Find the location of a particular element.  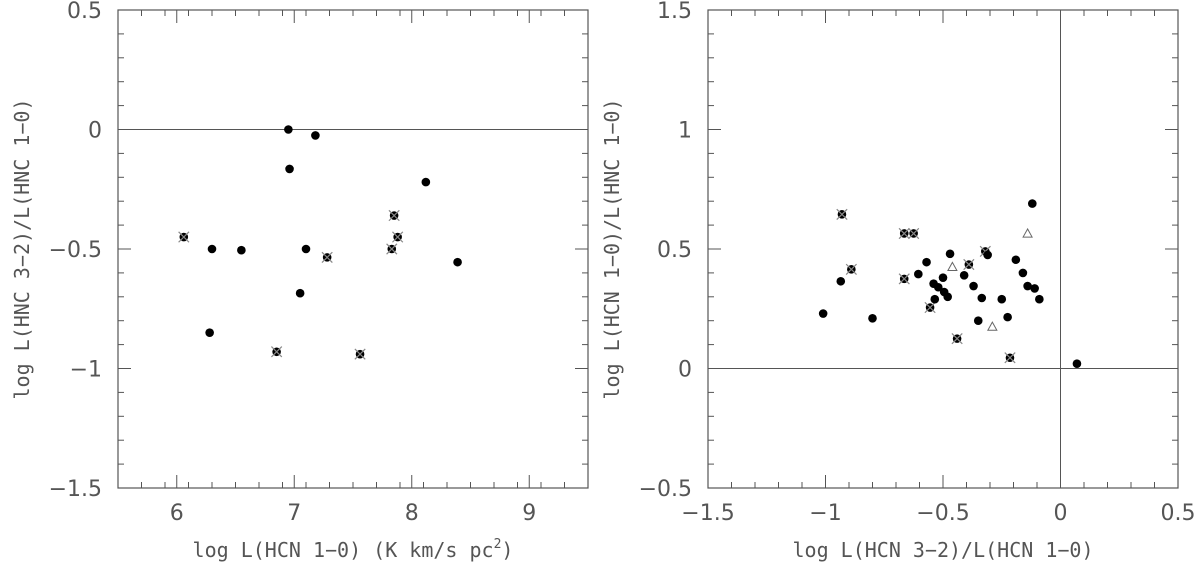

y-axis-label: log L(HCN 1−0)/L(HNC 1−0) is located at coordinates (612, 248).